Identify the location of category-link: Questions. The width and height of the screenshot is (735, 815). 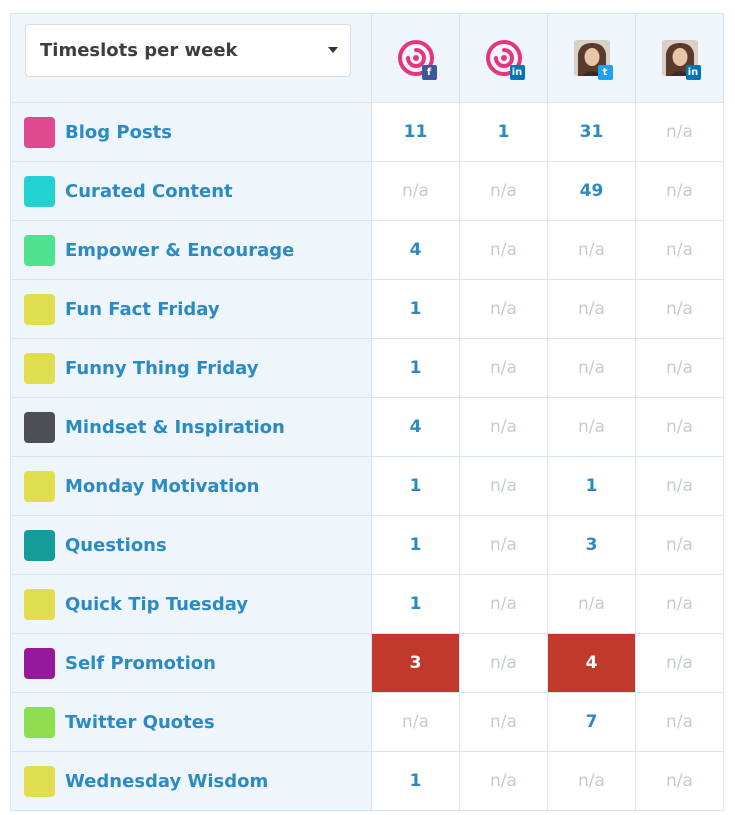
(116, 545).